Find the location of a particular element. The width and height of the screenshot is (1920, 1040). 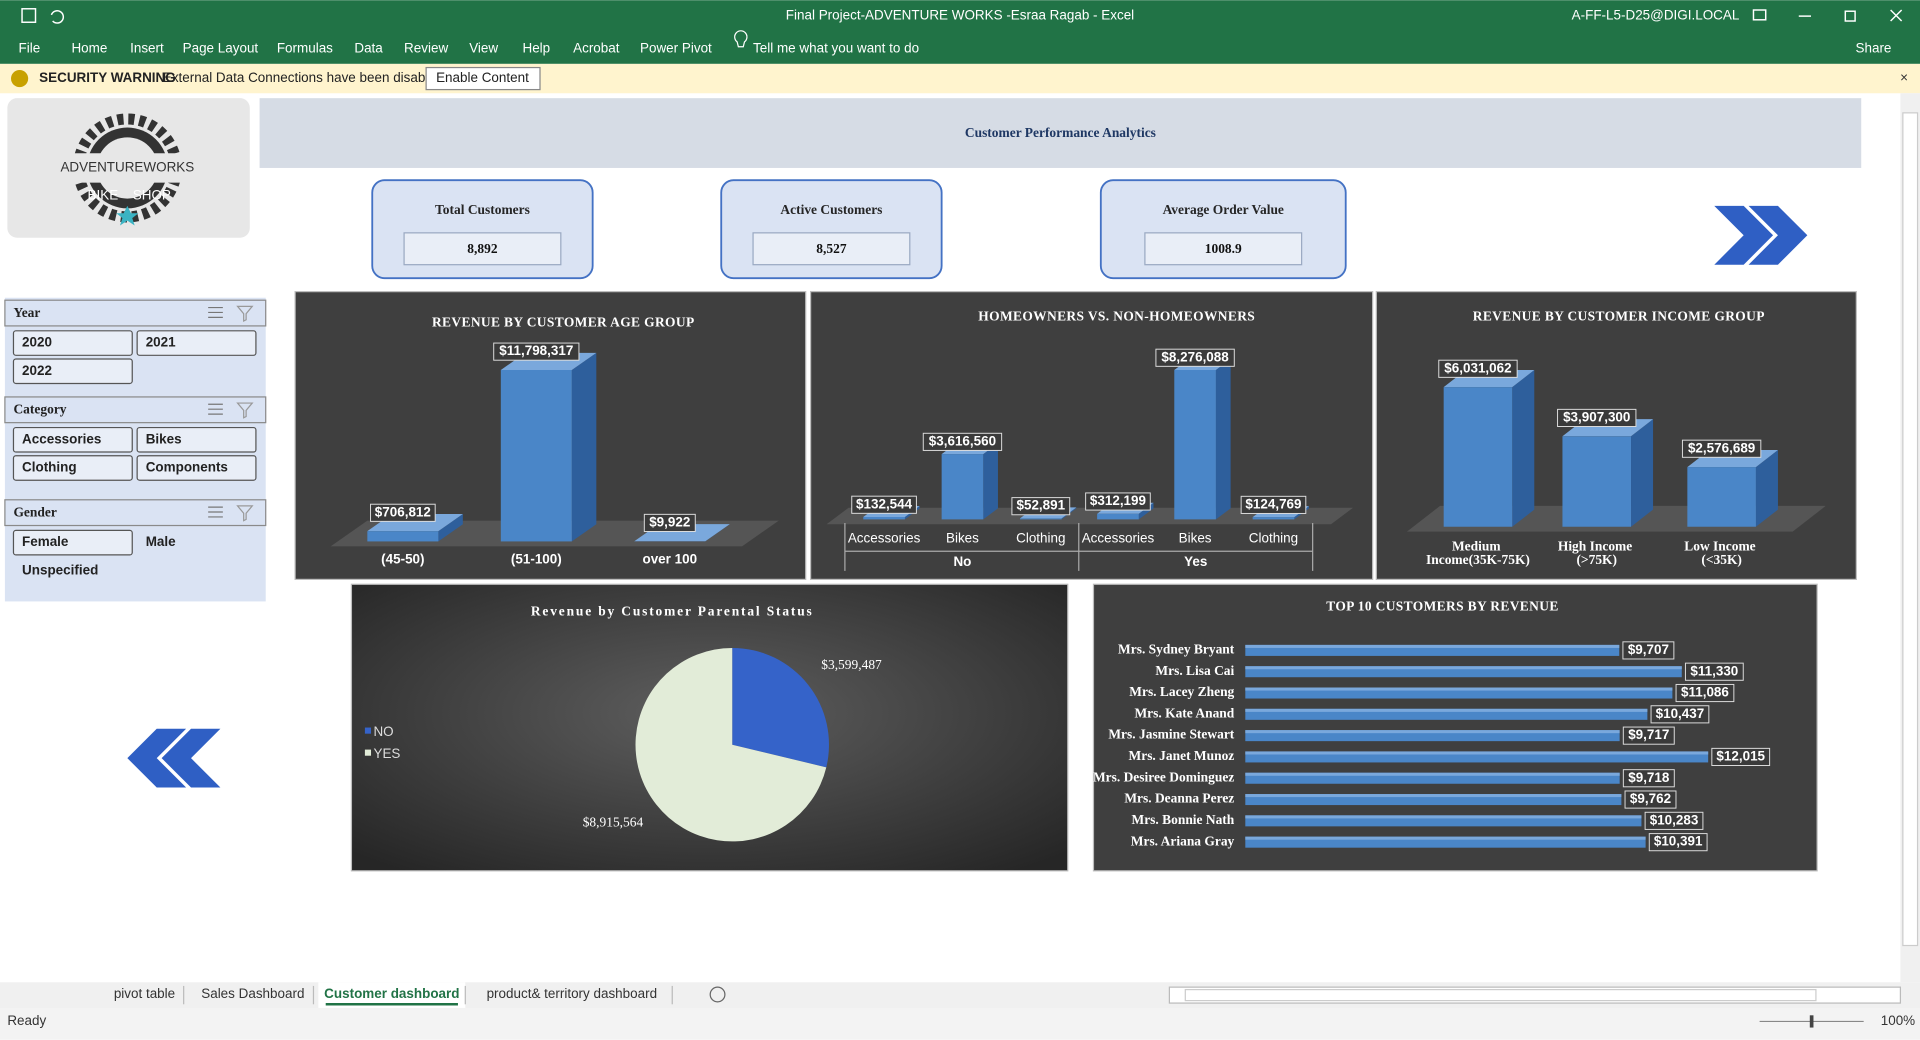

zoom-thumb is located at coordinates (1811, 1021).